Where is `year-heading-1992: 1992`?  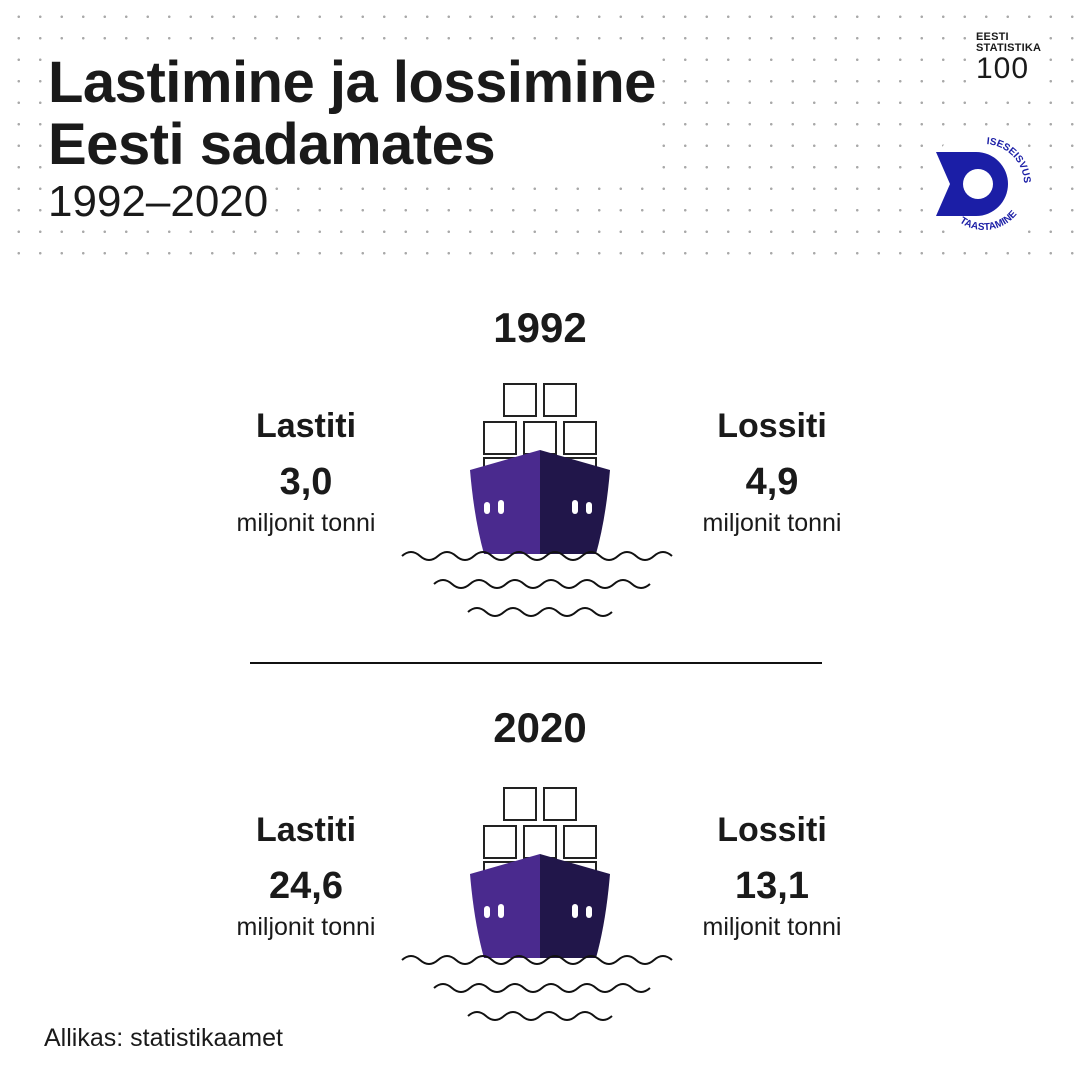 year-heading-1992: 1992 is located at coordinates (540, 327).